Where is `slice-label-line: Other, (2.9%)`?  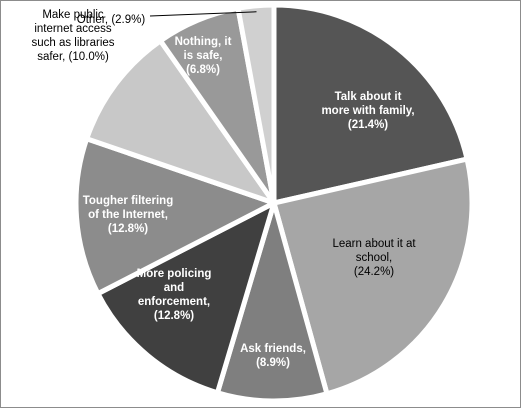
slice-label-line: Other, (2.9%) is located at coordinates (111, 20).